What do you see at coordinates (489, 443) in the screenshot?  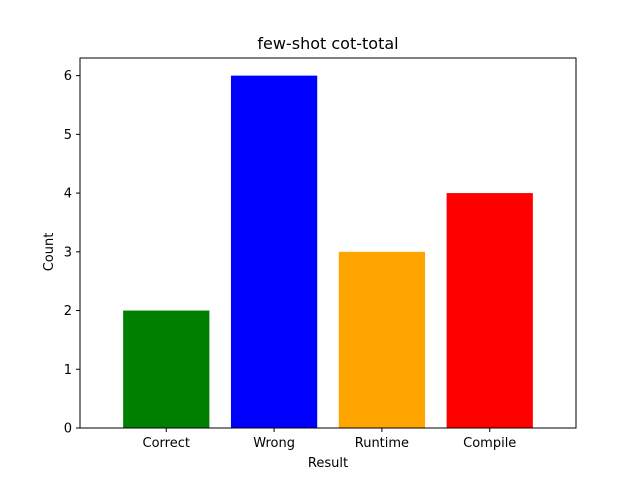 I see `x-tick-label-compile: Compile` at bounding box center [489, 443].